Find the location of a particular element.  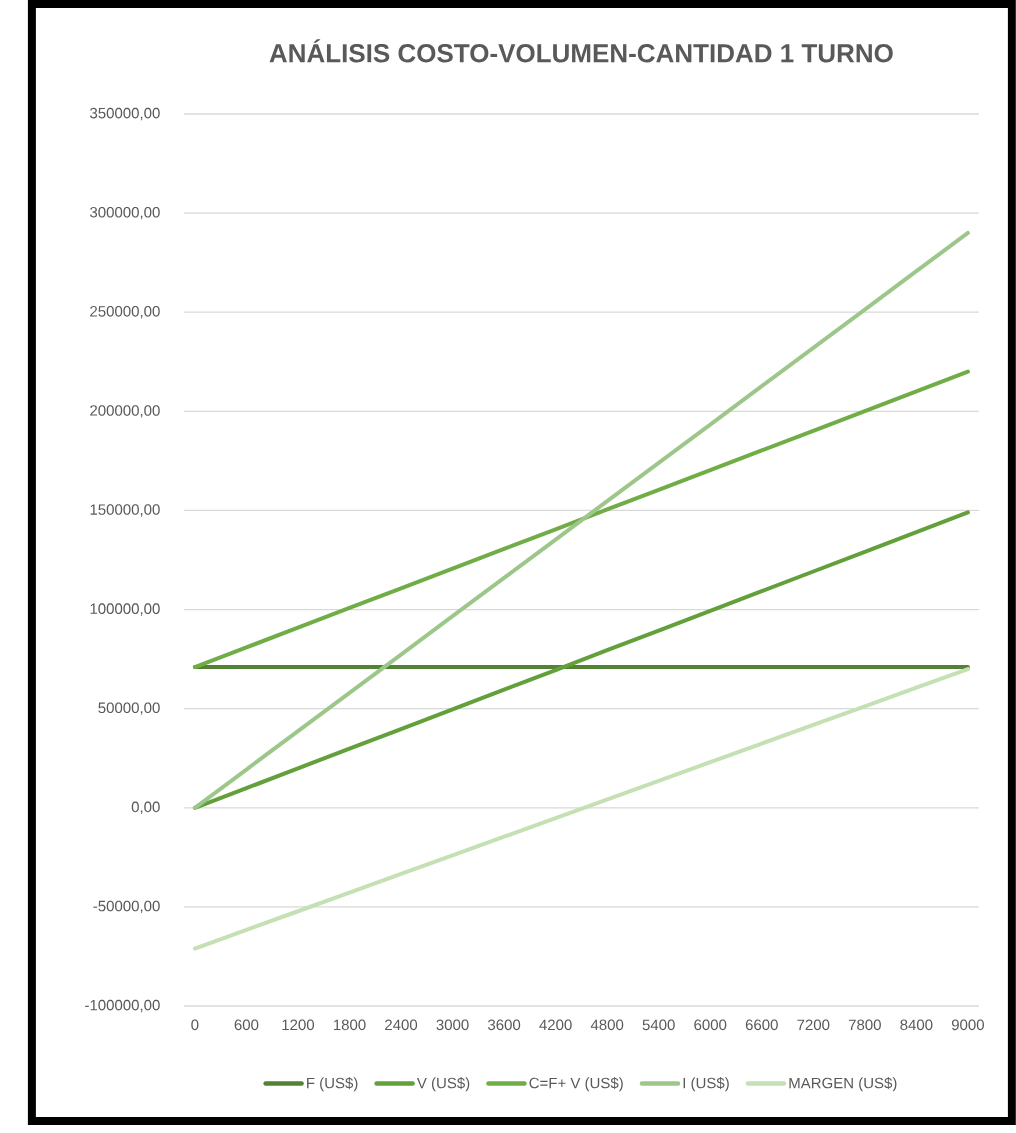

x-tick-label: 1200 is located at coordinates (298, 1025).